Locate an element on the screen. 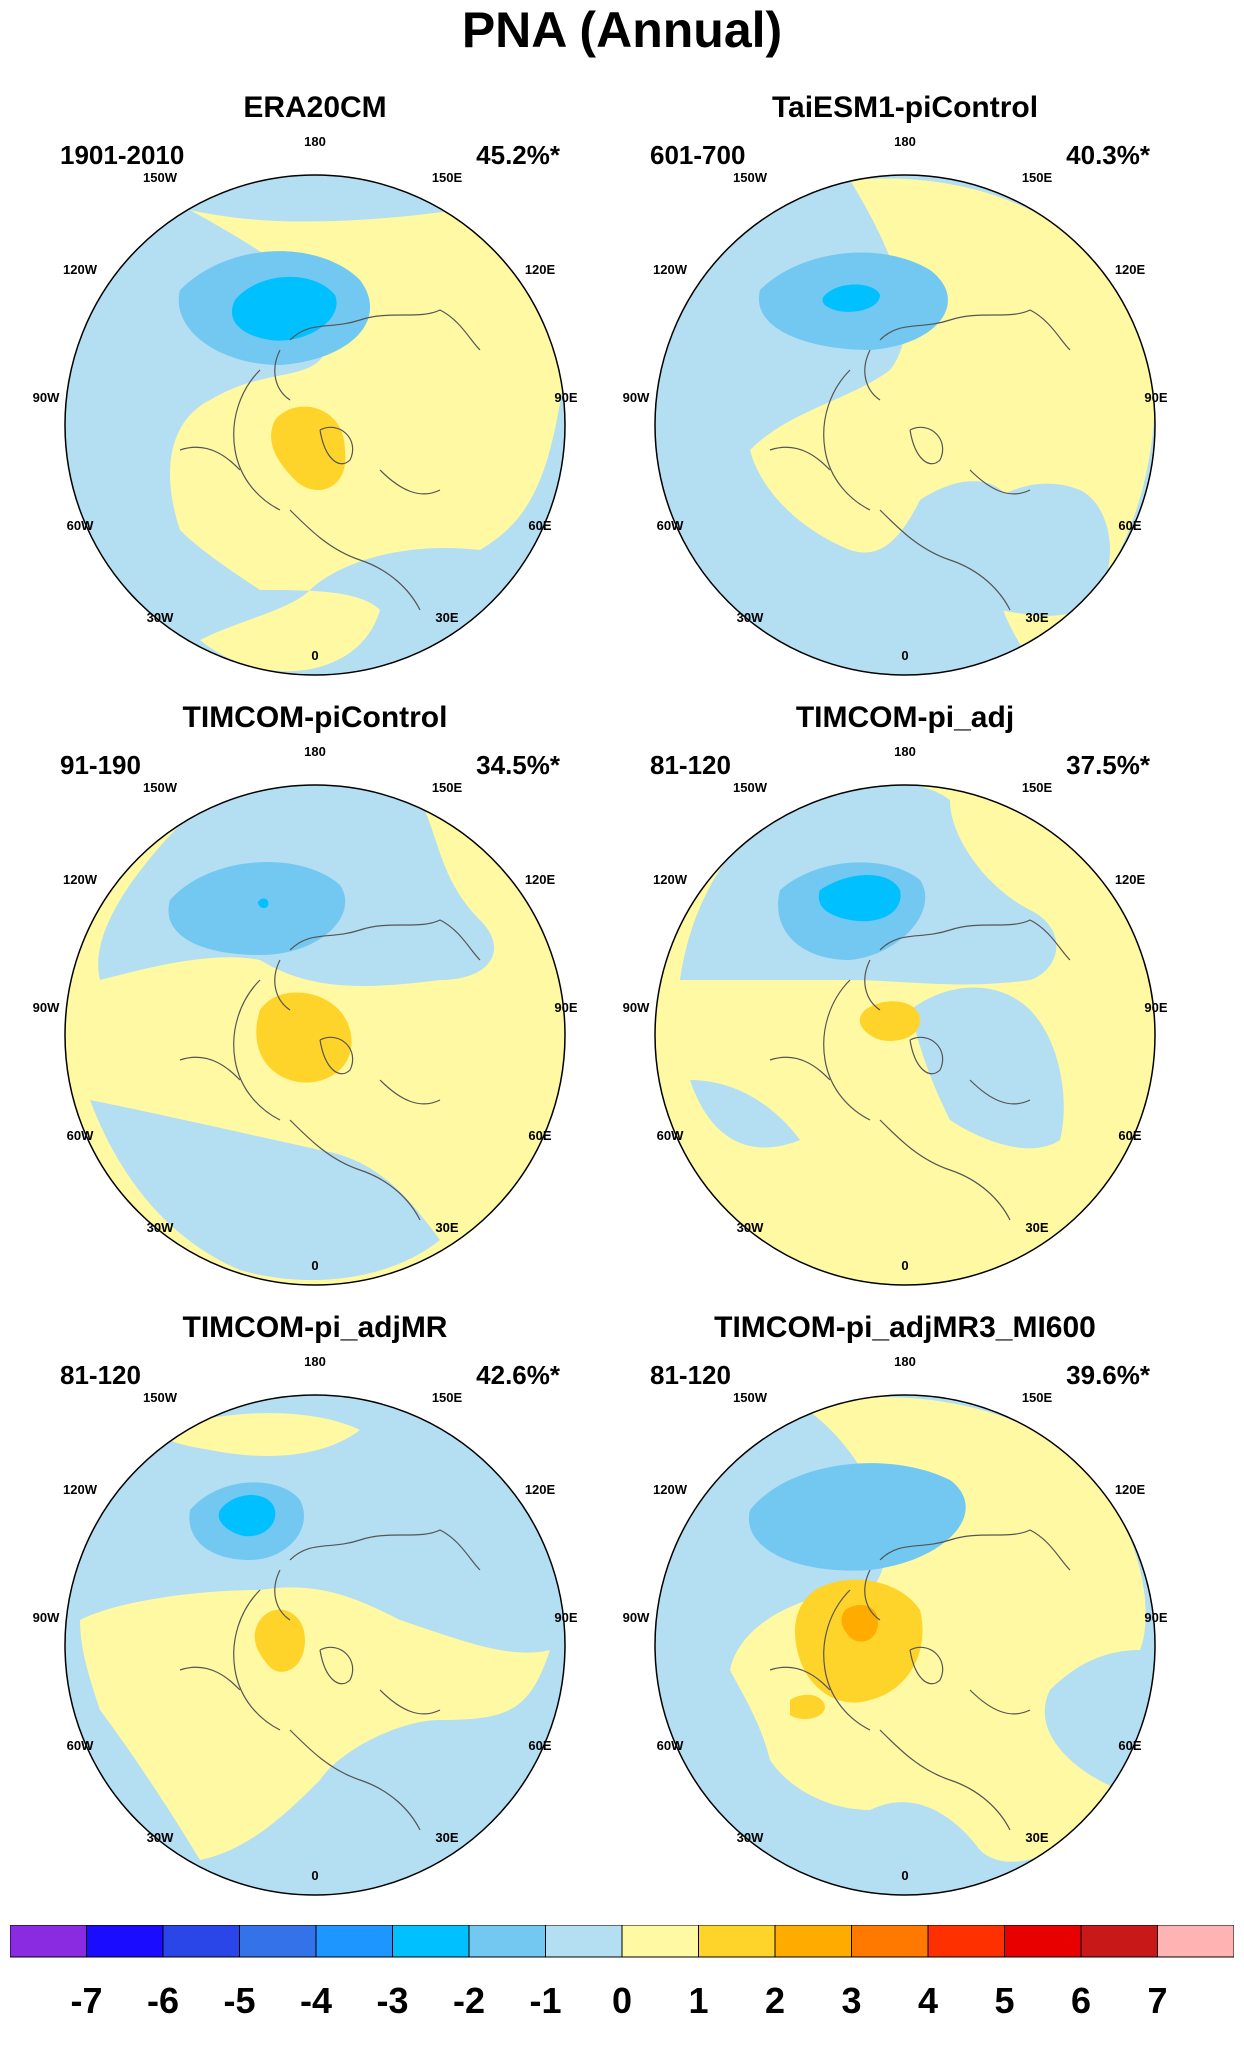 This screenshot has width=1244, height=2047. panel-title: TIMCOM-pi_adjMR3_MI600 is located at coordinates (905, 1327).